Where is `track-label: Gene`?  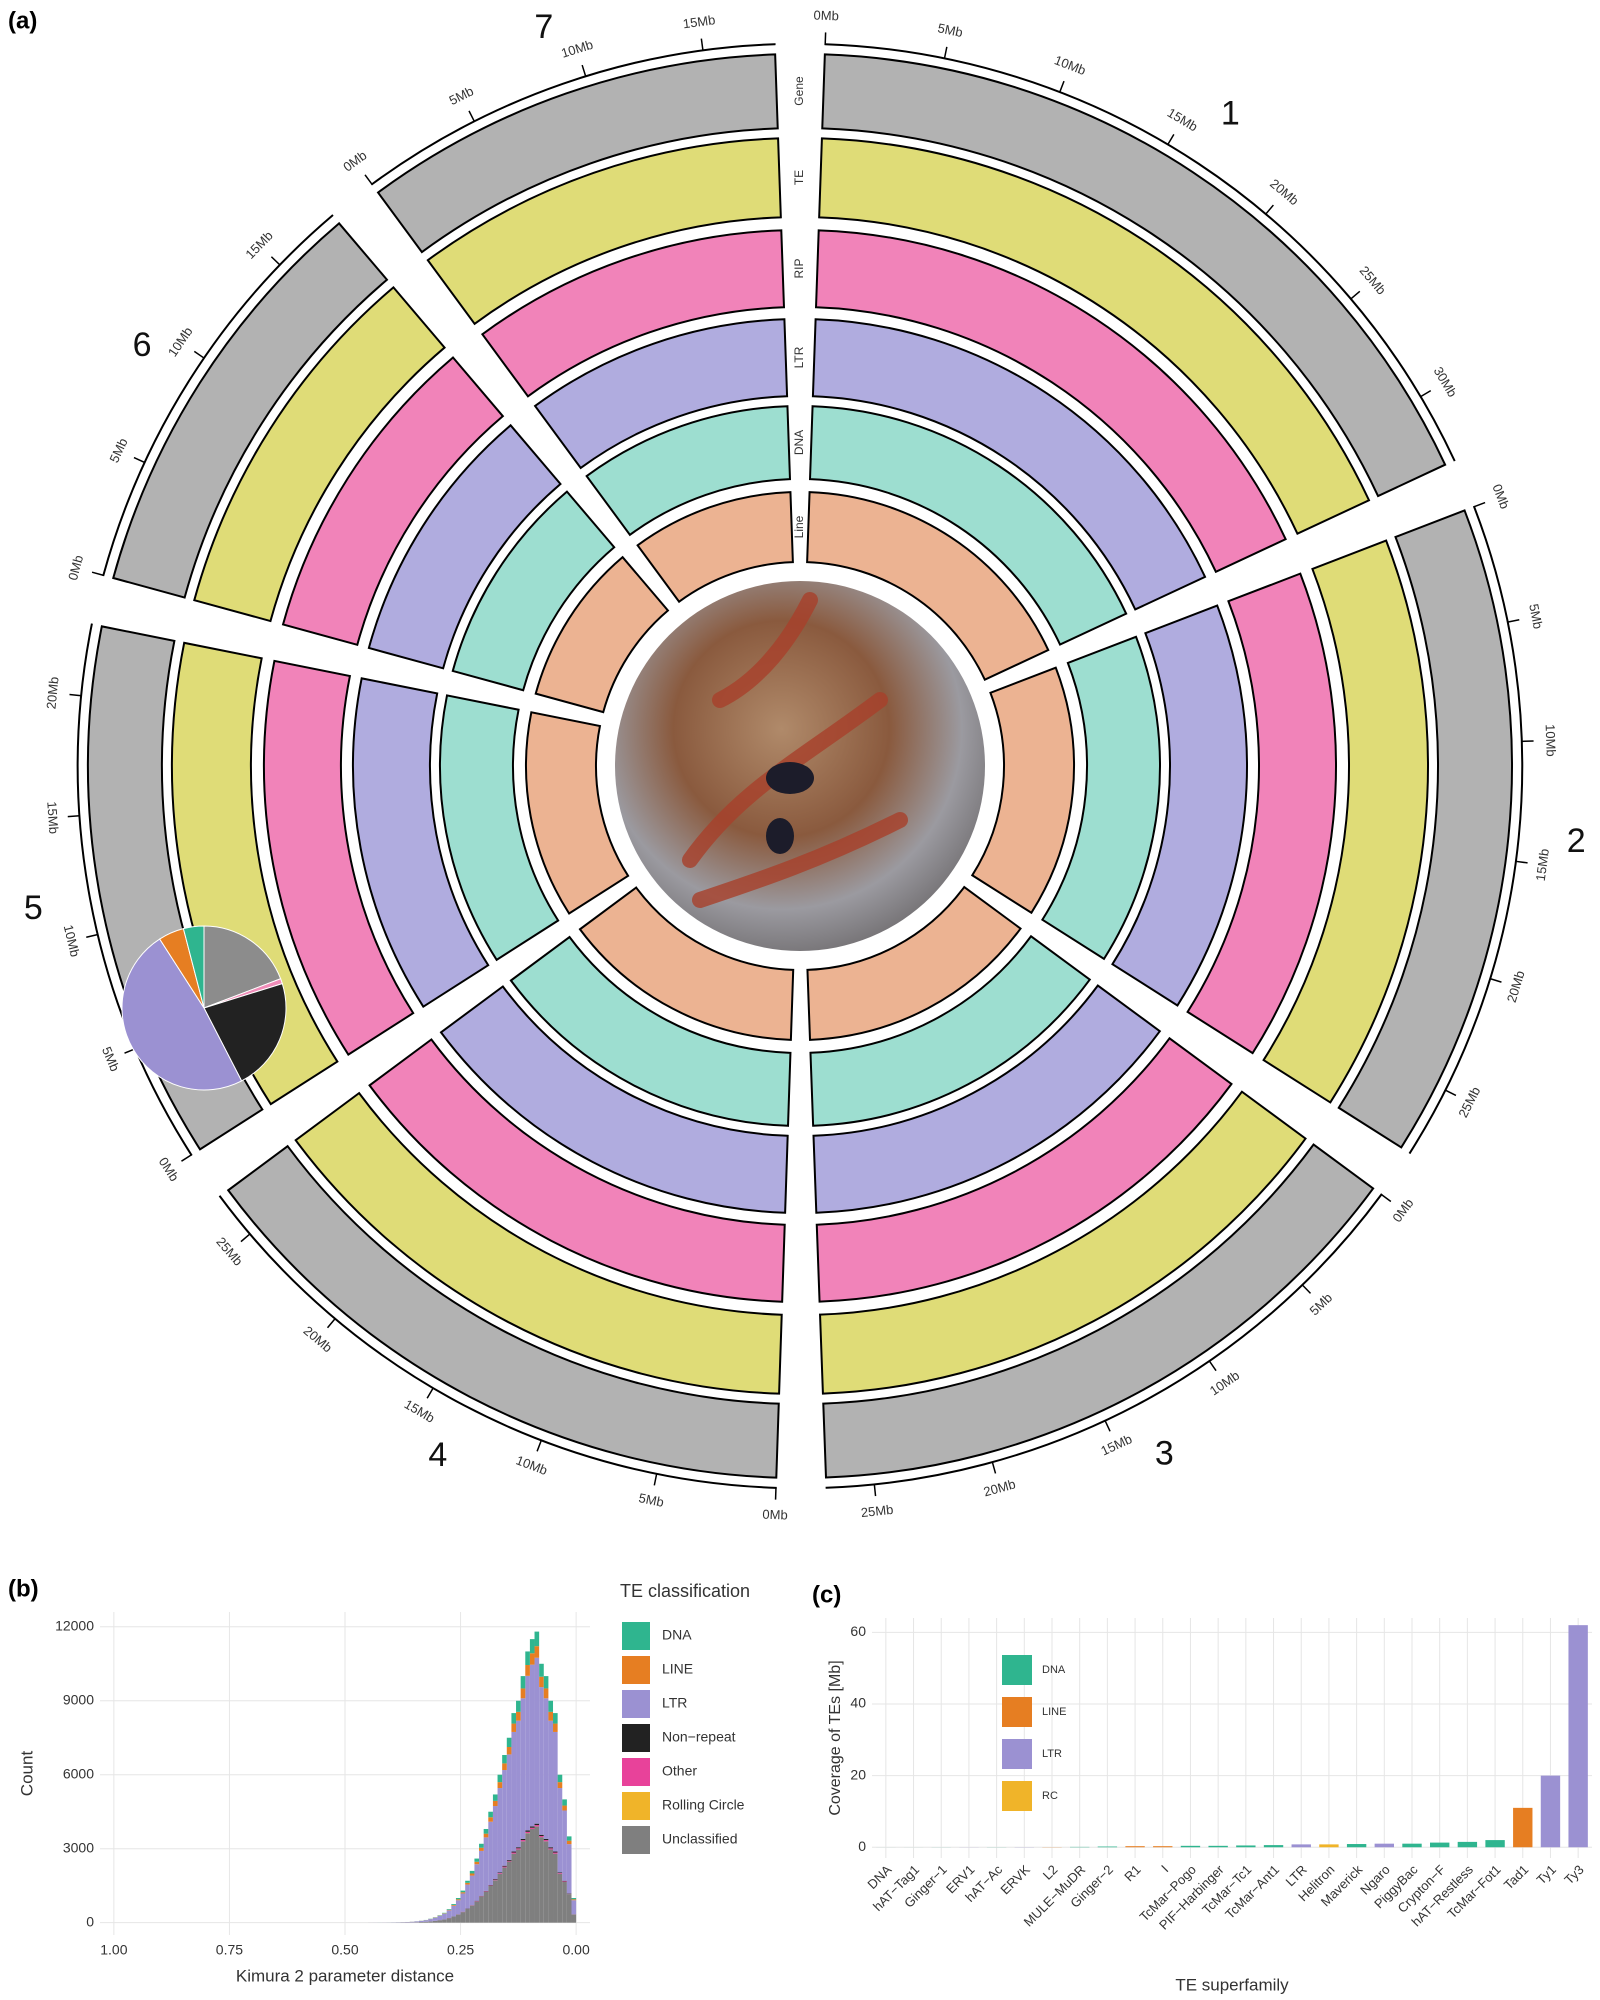 track-label: Gene is located at coordinates (799, 91).